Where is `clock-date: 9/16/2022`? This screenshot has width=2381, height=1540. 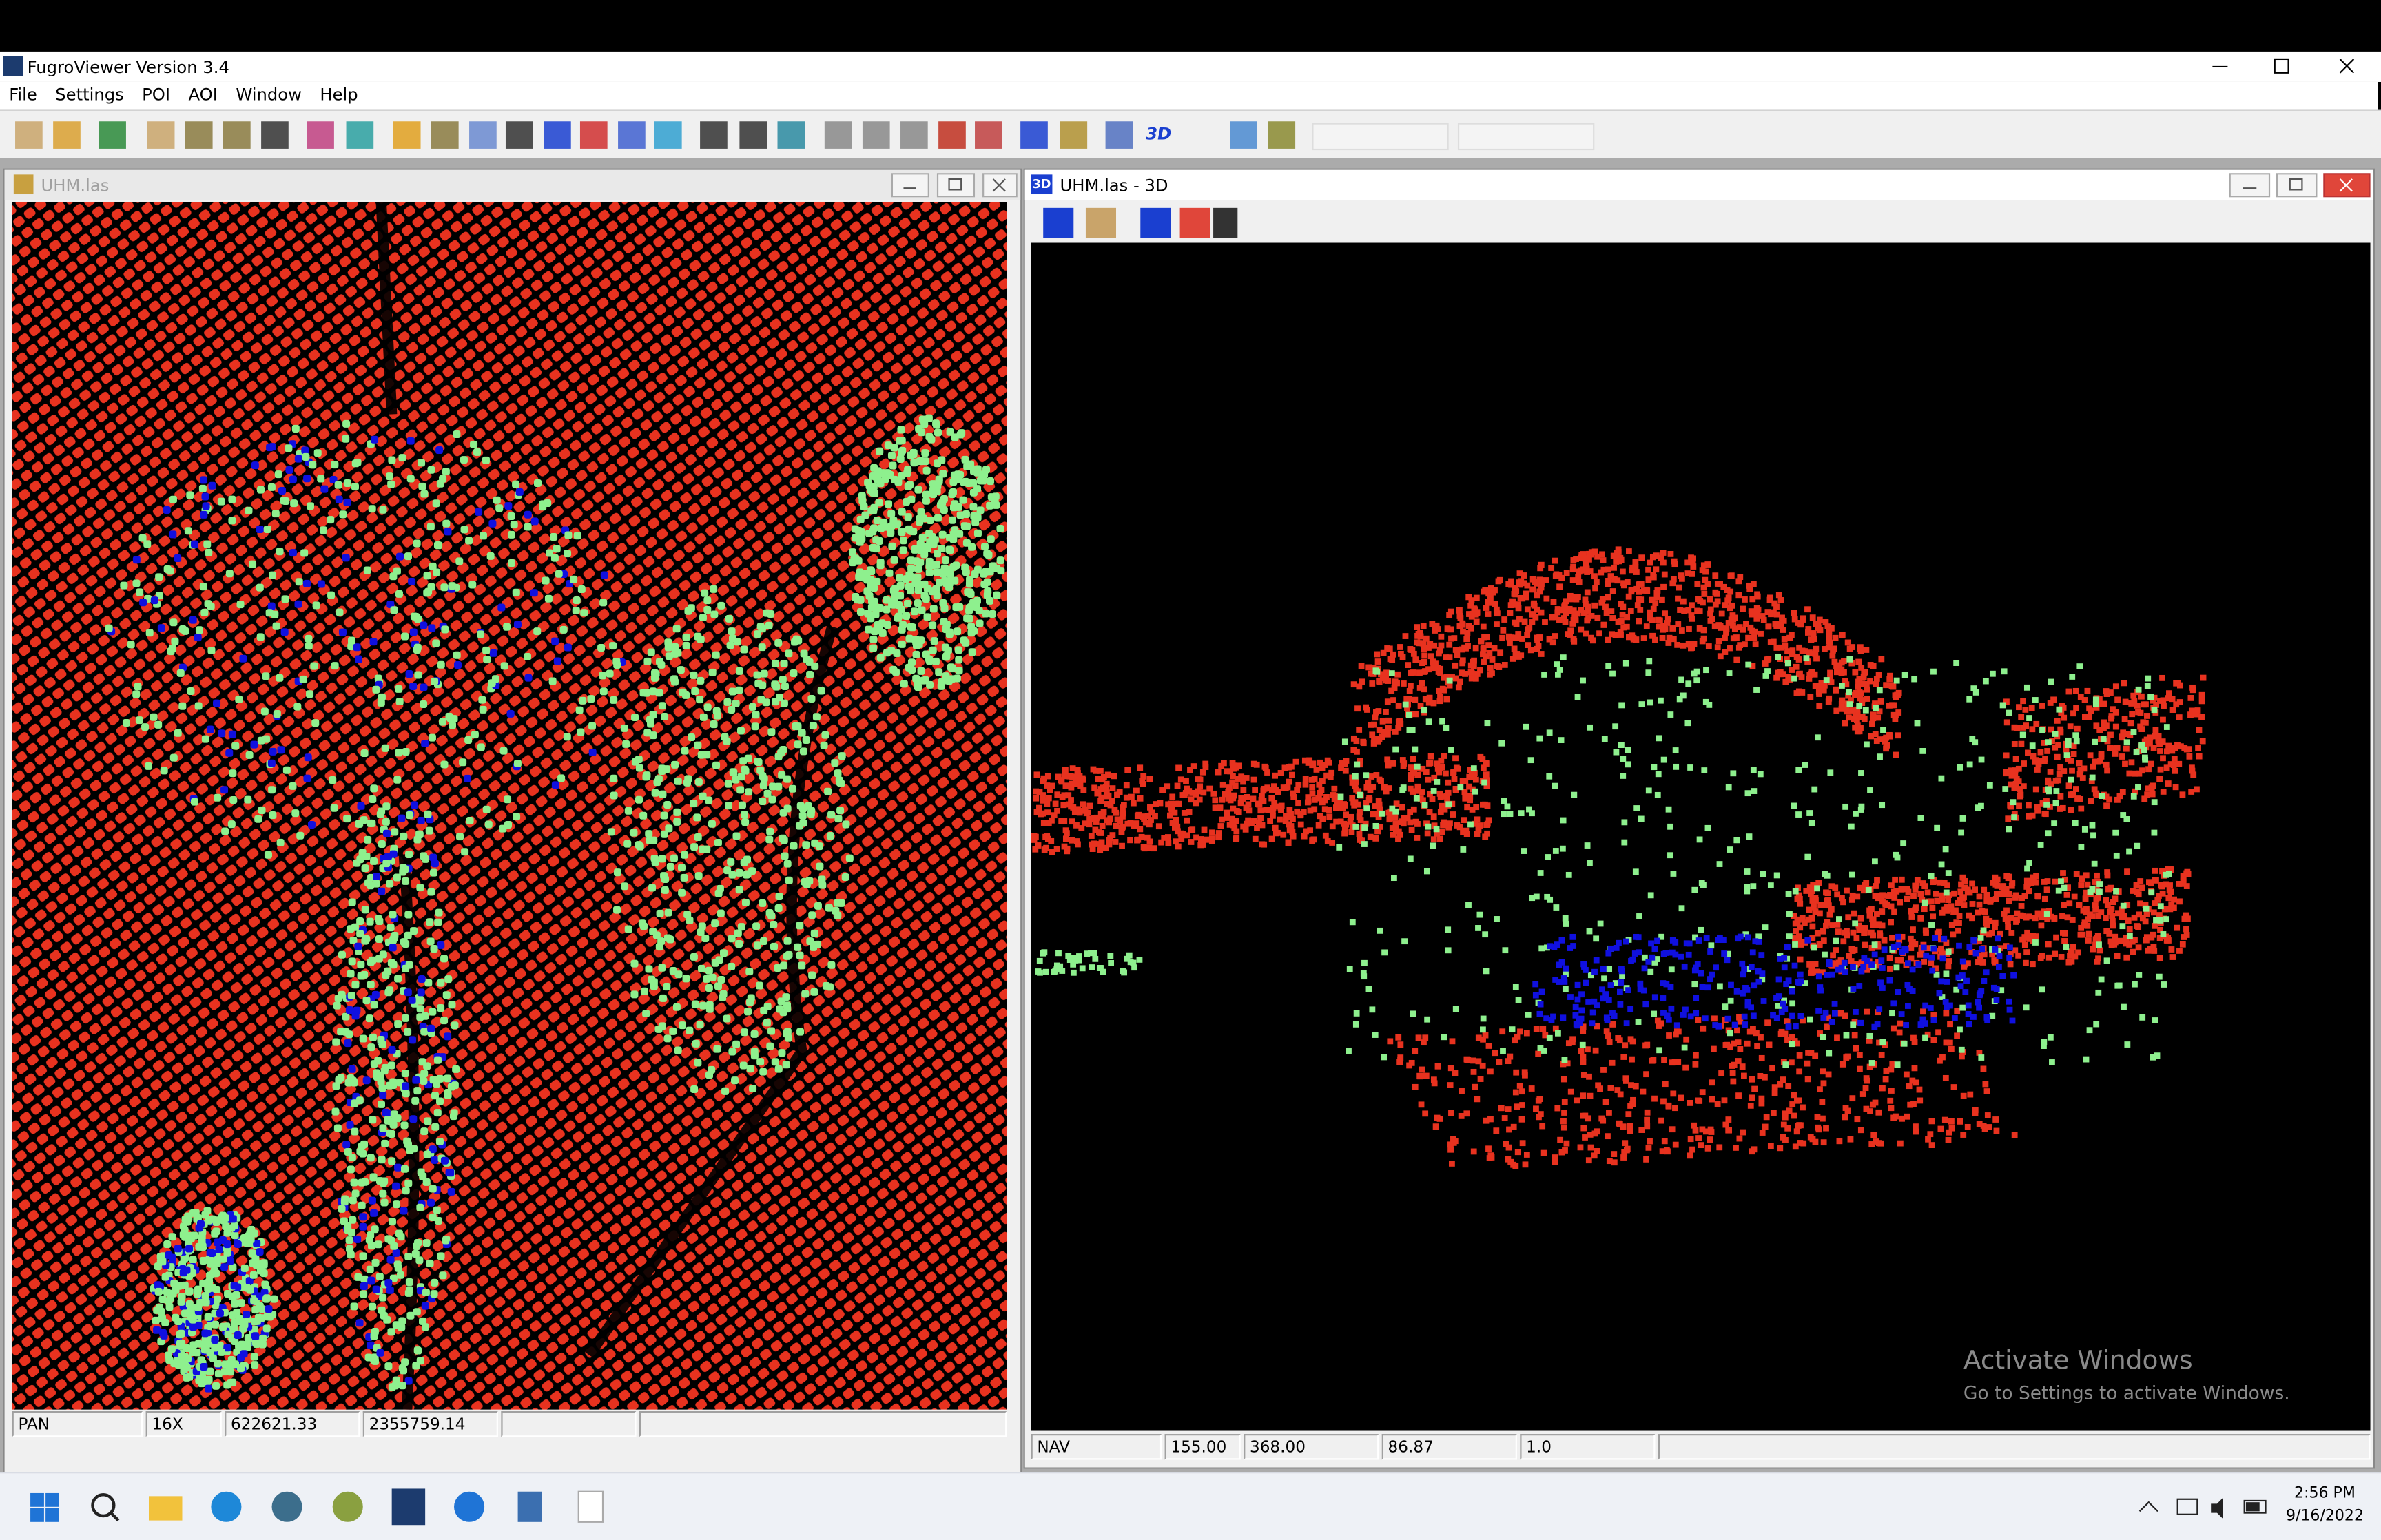
clock-date: 9/16/2022 is located at coordinates (2325, 1516).